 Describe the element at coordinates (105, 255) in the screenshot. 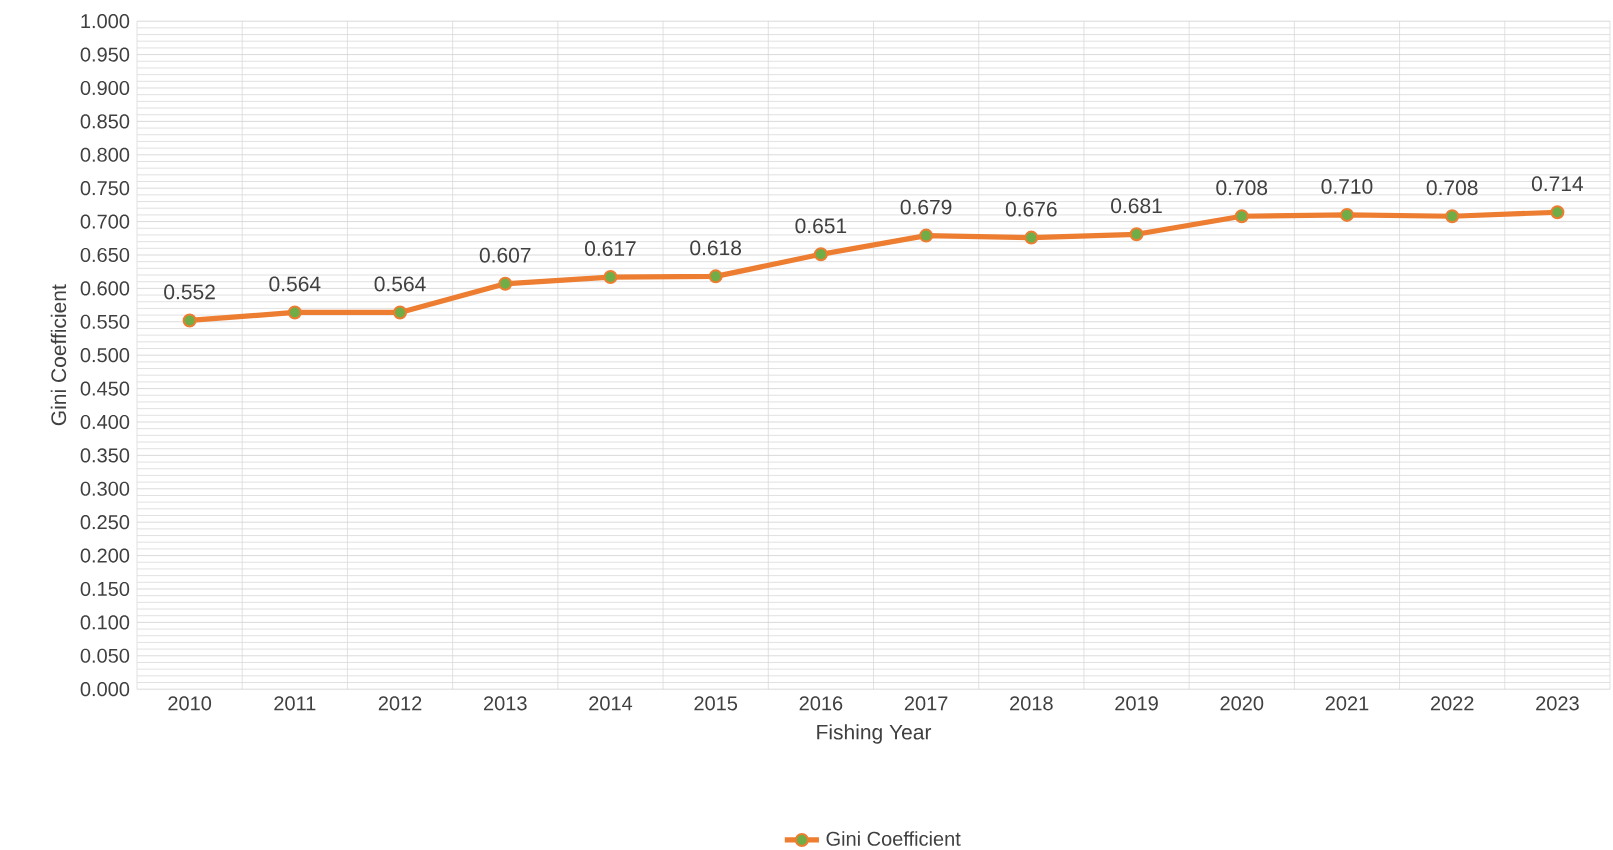

I see `y-tick-label: 0.650` at that location.